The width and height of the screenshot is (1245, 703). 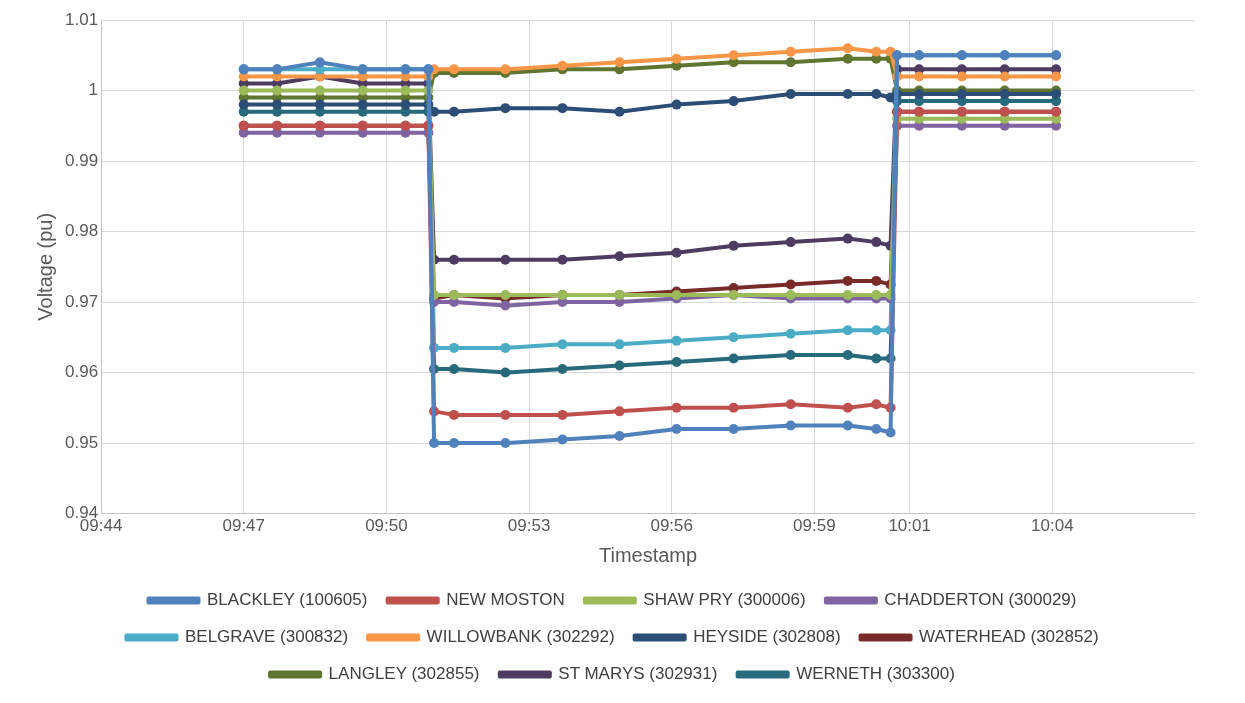 I want to click on y-tick-label: 0.97, so click(x=81, y=301).